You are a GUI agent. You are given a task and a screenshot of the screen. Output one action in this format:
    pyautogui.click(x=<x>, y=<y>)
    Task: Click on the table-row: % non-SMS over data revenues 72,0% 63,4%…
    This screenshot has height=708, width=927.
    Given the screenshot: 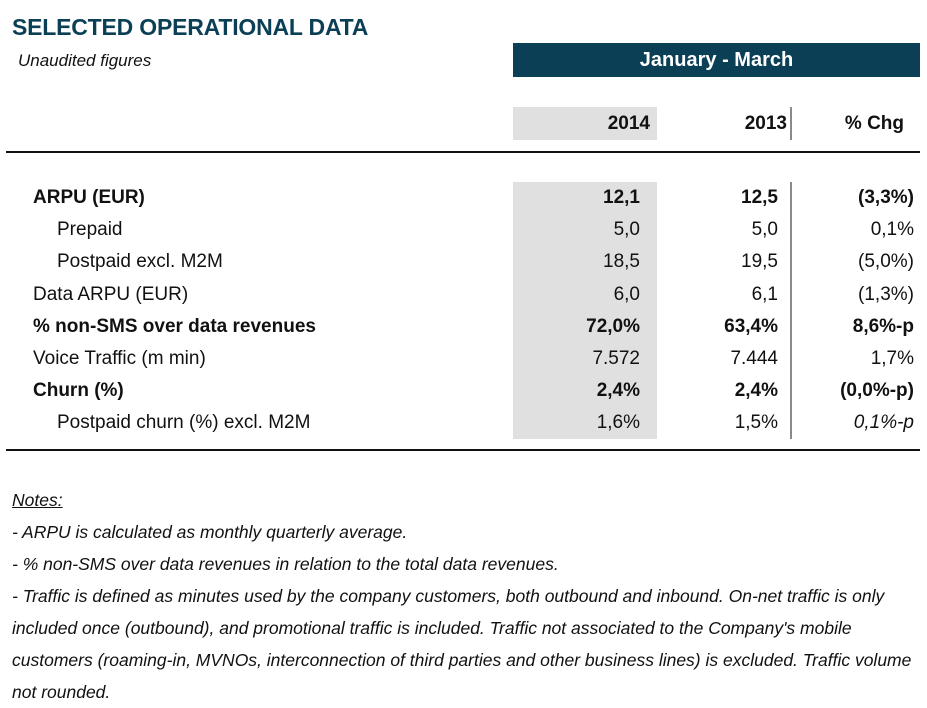 What is the action you would take?
    pyautogui.click(x=463, y=327)
    